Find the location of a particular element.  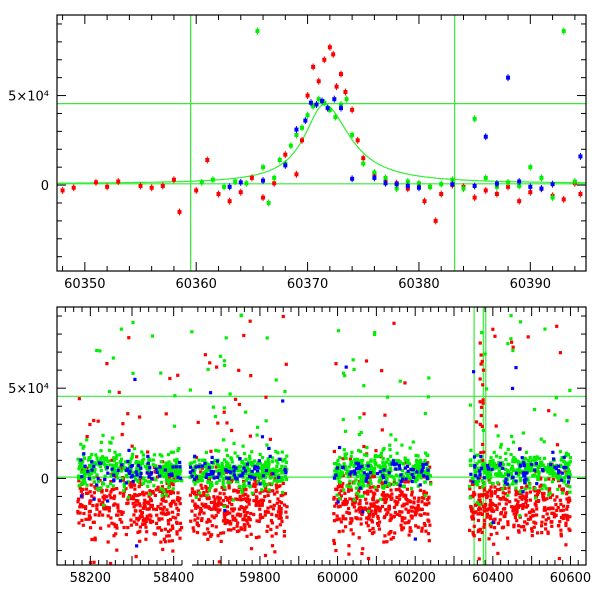

bottom-y-tick-label-0: 0 is located at coordinates (45, 479).